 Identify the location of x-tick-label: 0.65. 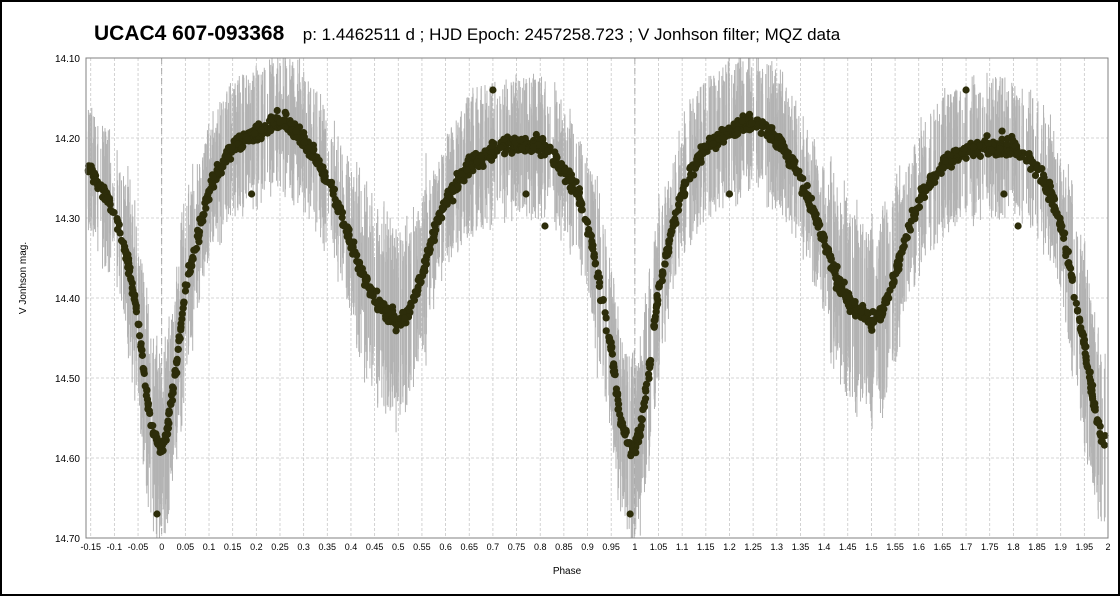
(469, 547).